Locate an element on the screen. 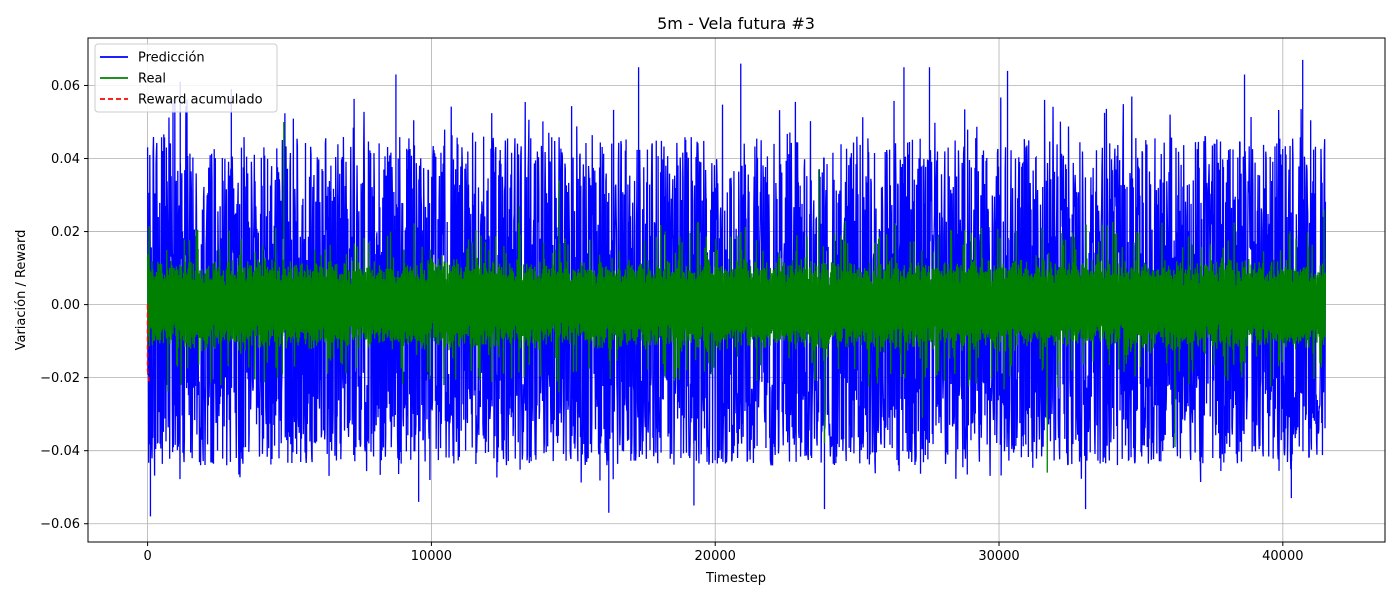 The image size is (1400, 600). y-tick-label: −0.06 is located at coordinates (60, 524).